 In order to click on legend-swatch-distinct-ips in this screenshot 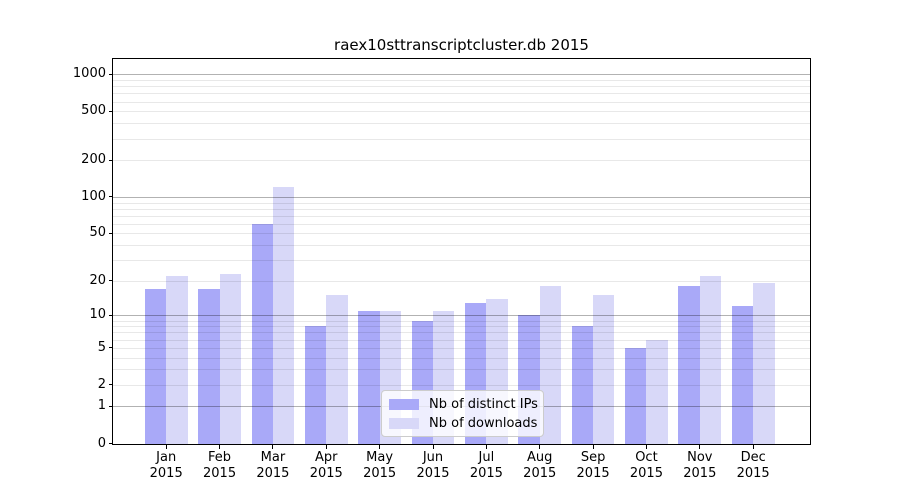, I will do `click(404, 404)`.